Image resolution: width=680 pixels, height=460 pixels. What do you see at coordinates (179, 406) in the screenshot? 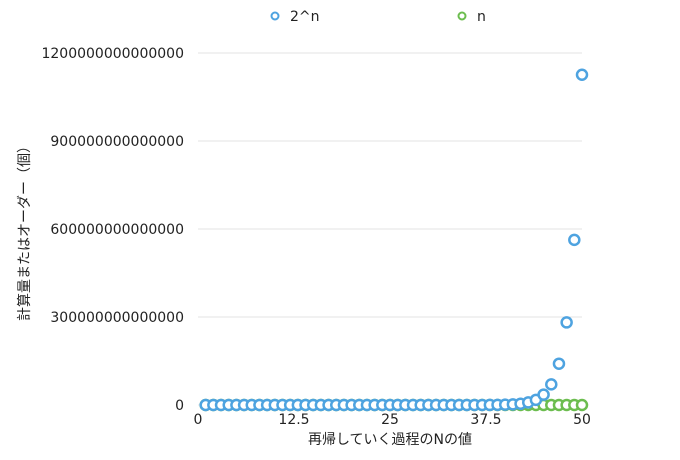
I see `y-tick-label: 0` at bounding box center [179, 406].